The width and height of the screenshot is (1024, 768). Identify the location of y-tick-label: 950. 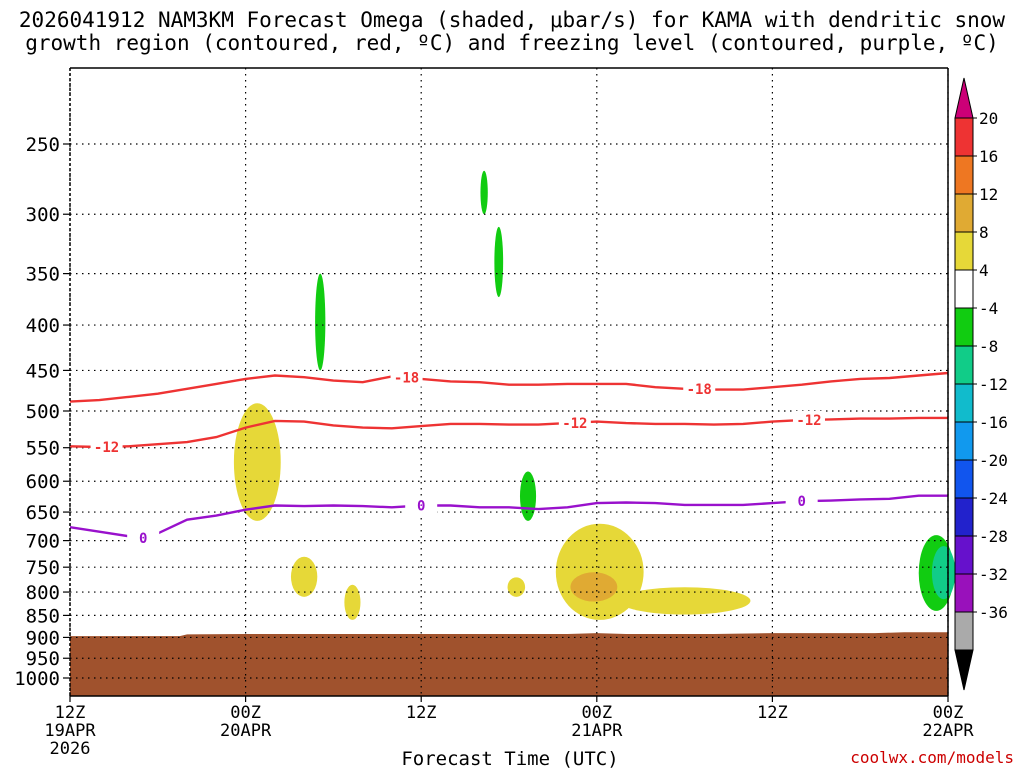
(43, 659).